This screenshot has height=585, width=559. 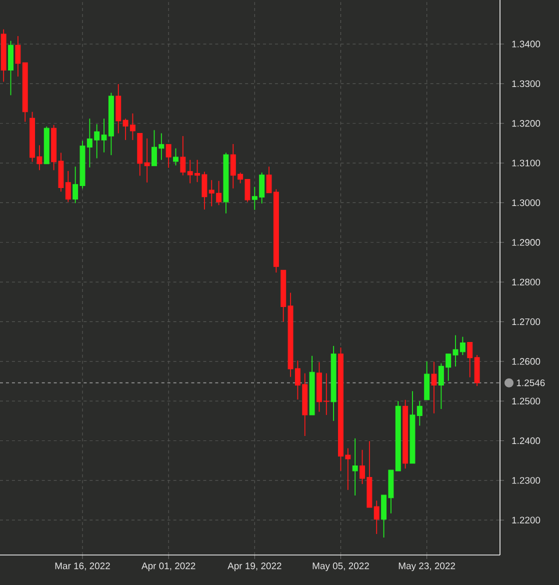 I want to click on y-tick-label: 1.2600, so click(x=526, y=361).